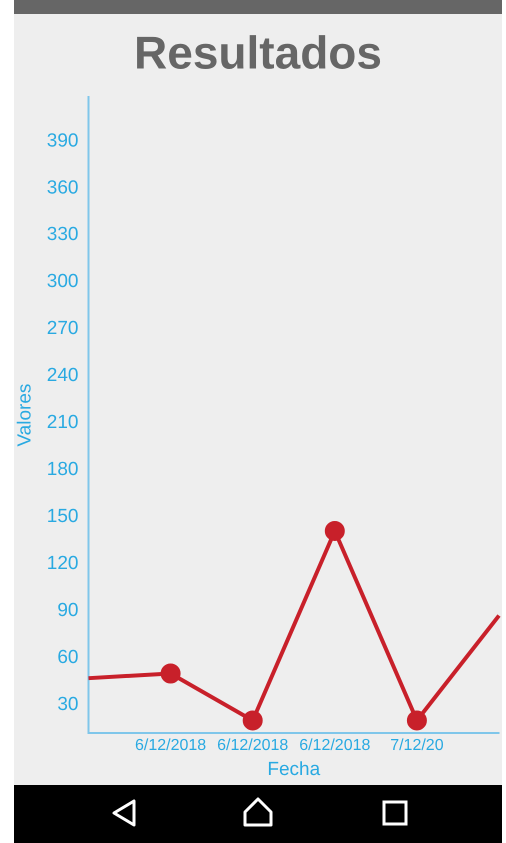 This screenshot has height=843, width=506. Describe the element at coordinates (67, 657) in the screenshot. I see `y-tick-label: 60` at that location.